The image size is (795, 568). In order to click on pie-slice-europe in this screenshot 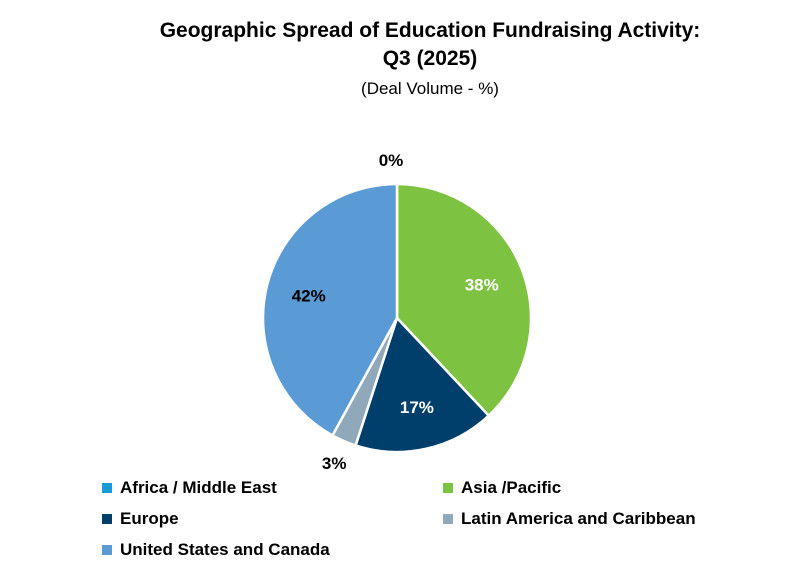, I will do `click(422, 384)`.